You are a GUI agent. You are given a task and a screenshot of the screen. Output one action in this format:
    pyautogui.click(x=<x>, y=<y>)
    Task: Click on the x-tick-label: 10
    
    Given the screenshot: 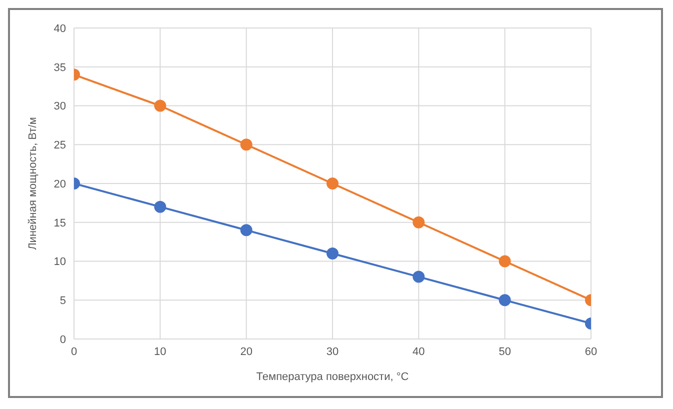 What is the action you would take?
    pyautogui.click(x=160, y=352)
    